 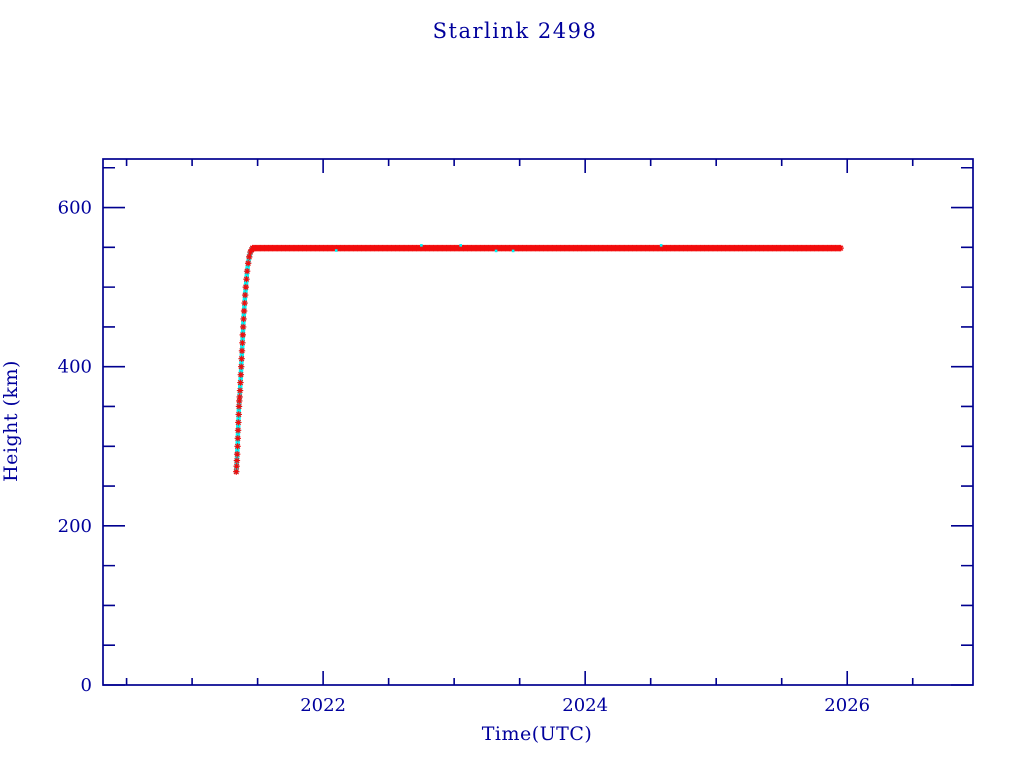 I want to click on y-tick-label: 600, so click(x=75, y=208).